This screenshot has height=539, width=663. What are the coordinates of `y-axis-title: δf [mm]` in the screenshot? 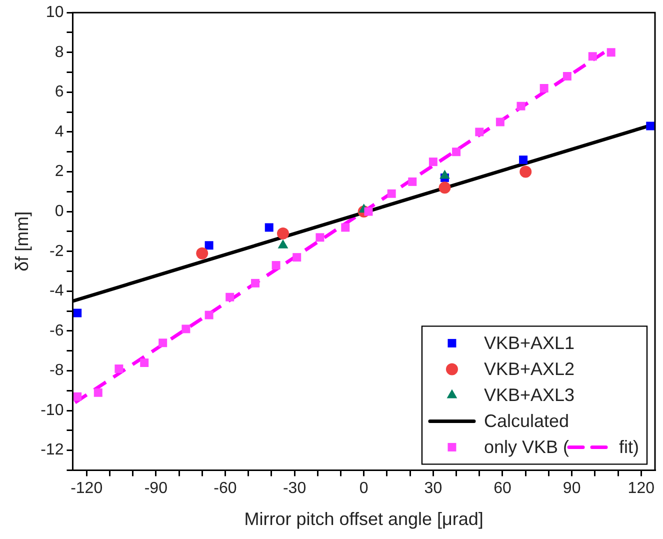 It's located at (22, 241).